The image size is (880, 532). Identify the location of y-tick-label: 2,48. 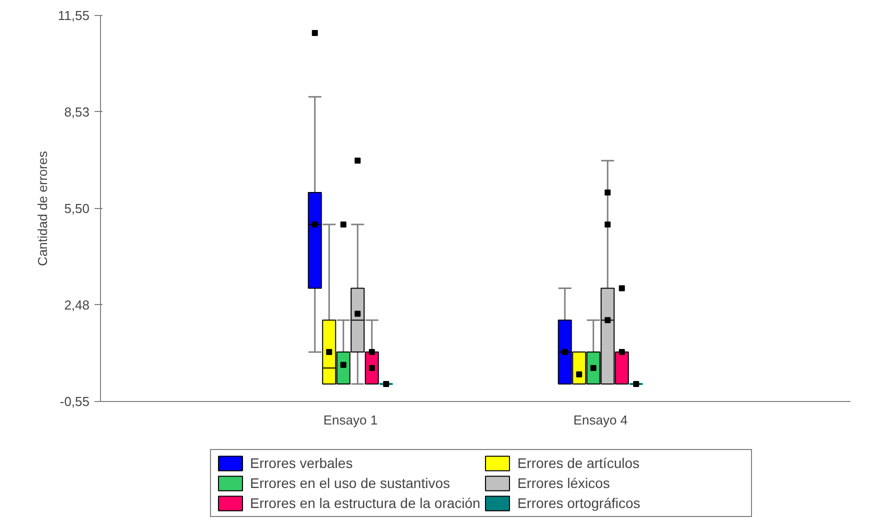
(77, 304).